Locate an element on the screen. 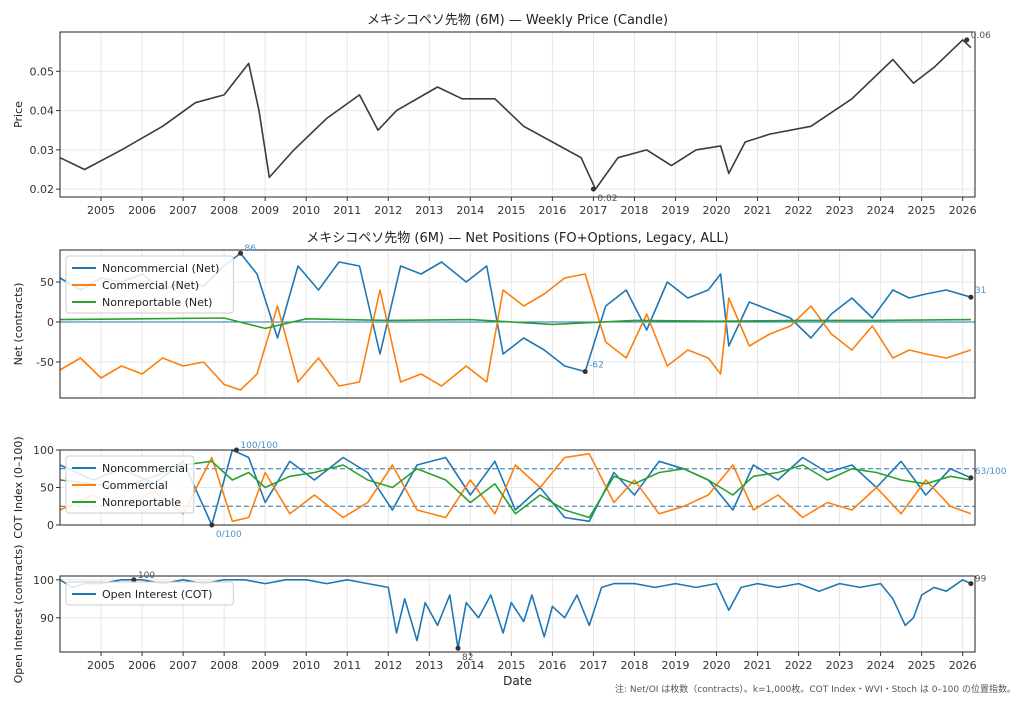 The width and height of the screenshot is (1024, 703). legend-entry: Noncommercial is located at coordinates (145, 468).